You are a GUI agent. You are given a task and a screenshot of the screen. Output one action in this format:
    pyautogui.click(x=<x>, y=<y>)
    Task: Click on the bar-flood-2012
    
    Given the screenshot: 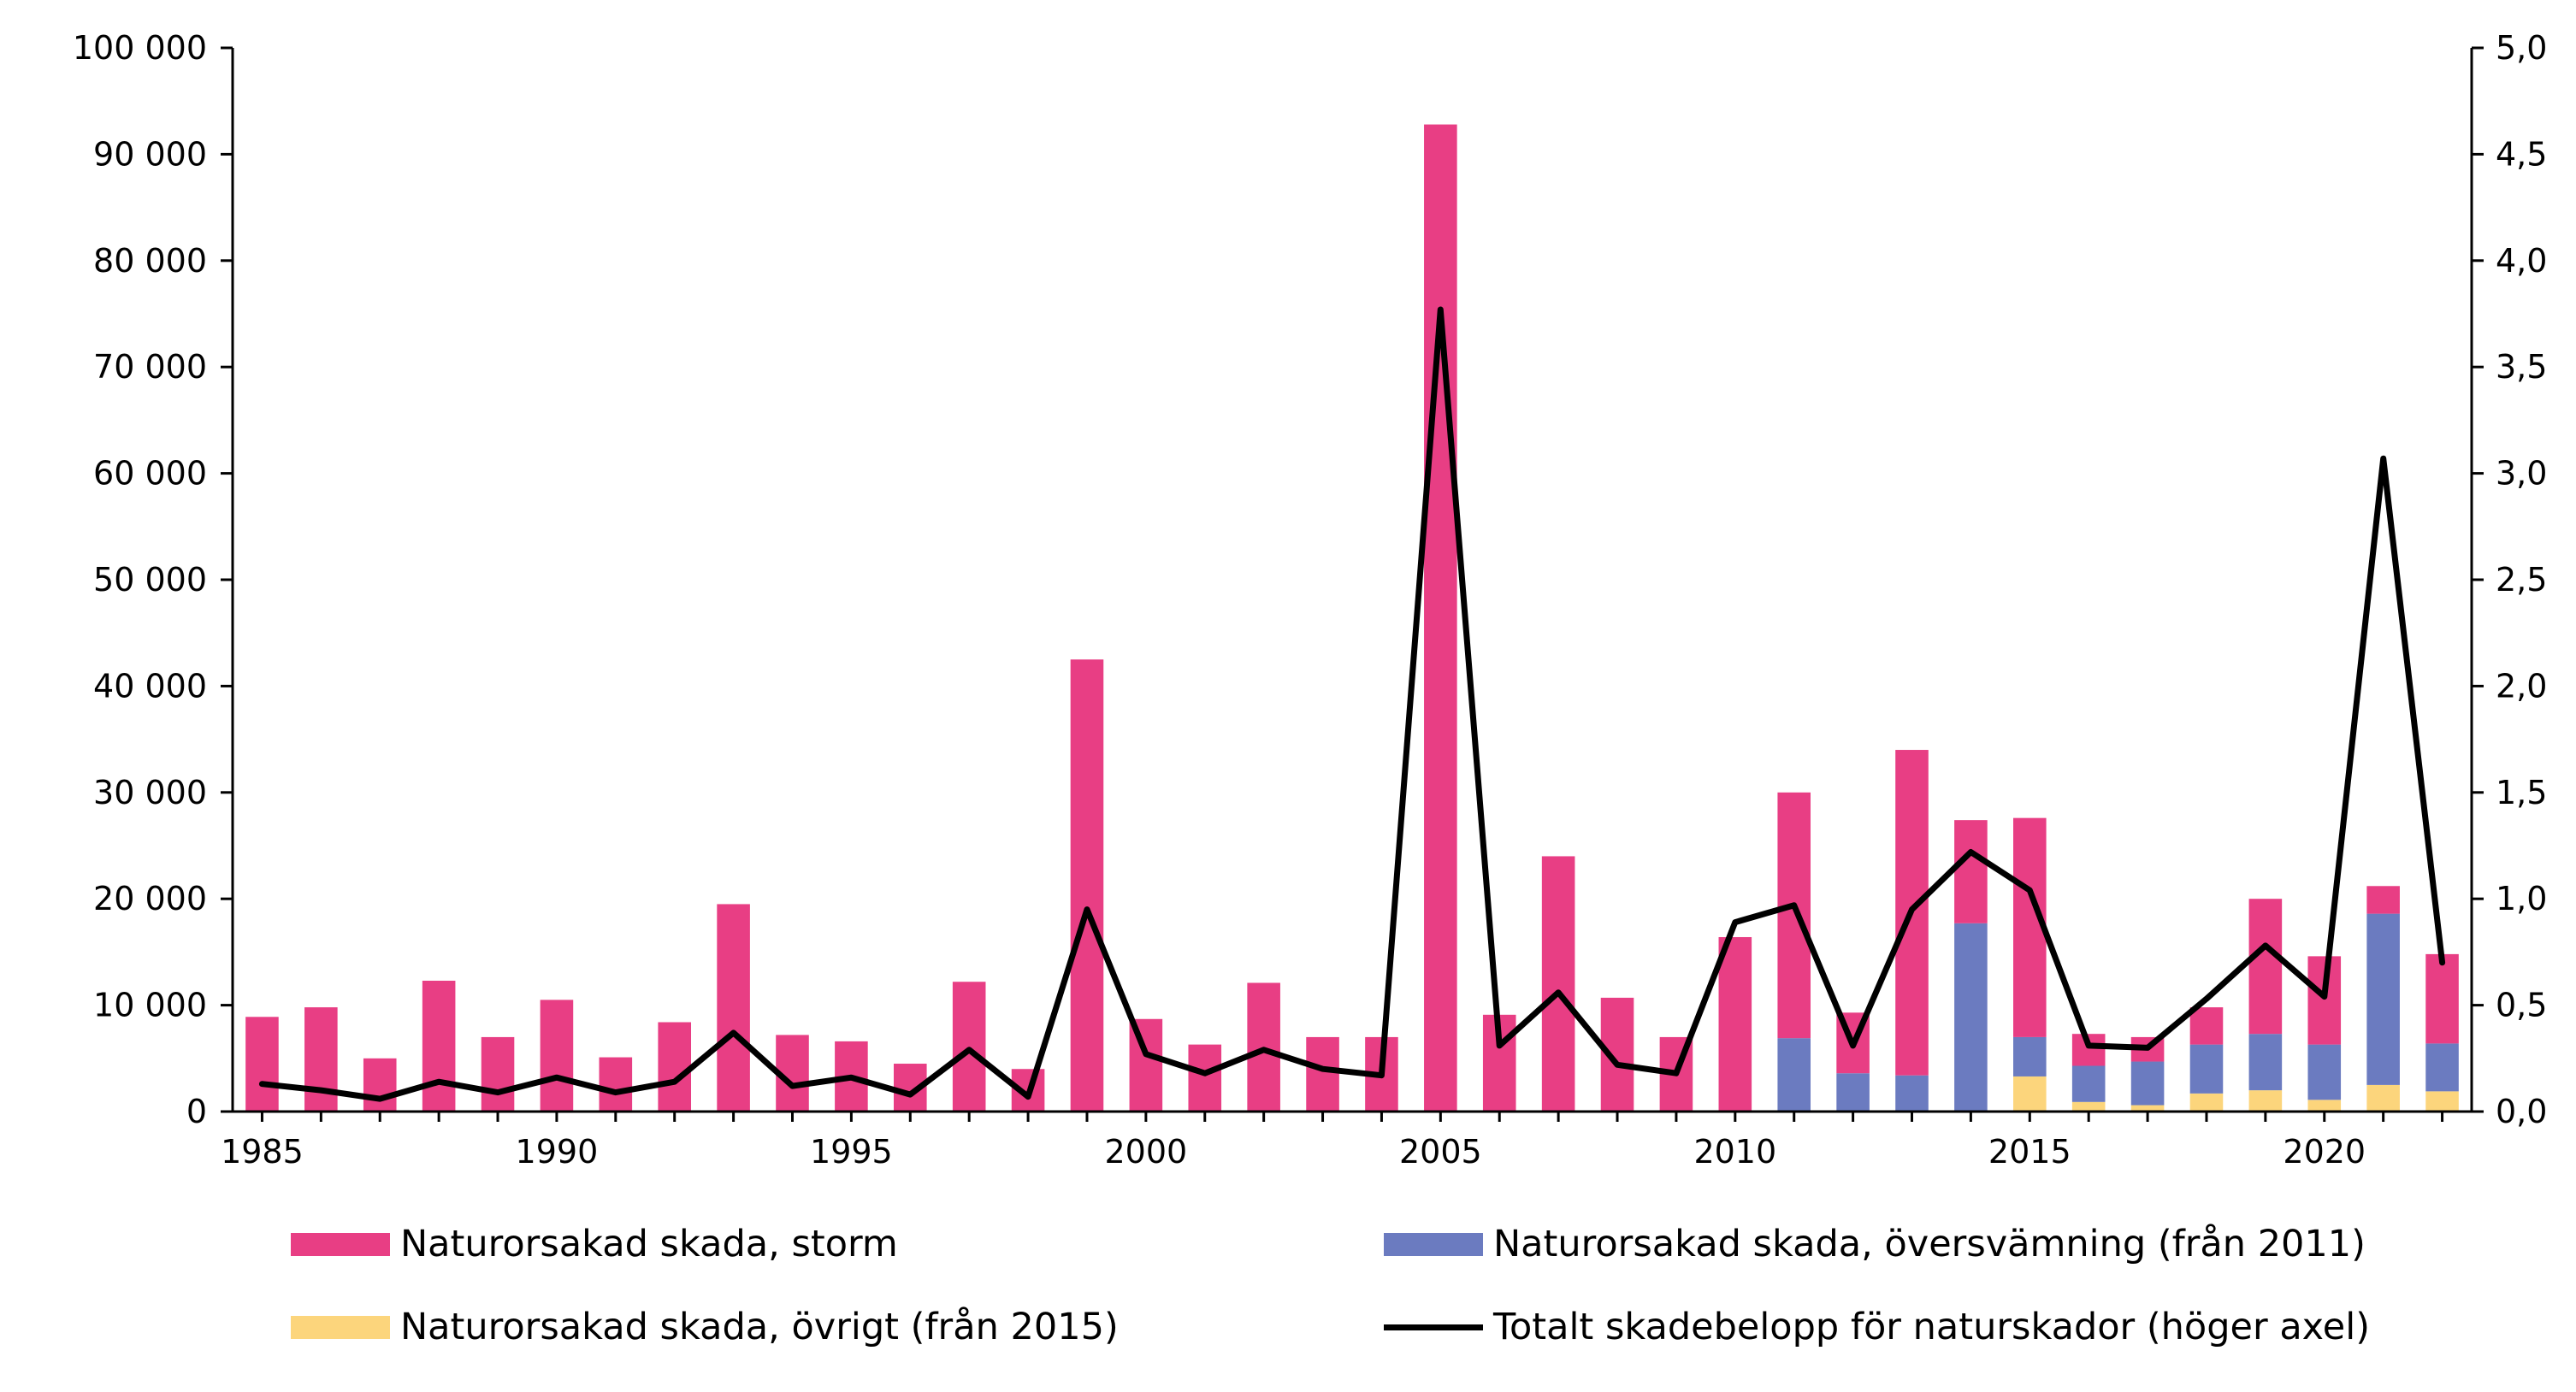 What is the action you would take?
    pyautogui.click(x=1853, y=1092)
    